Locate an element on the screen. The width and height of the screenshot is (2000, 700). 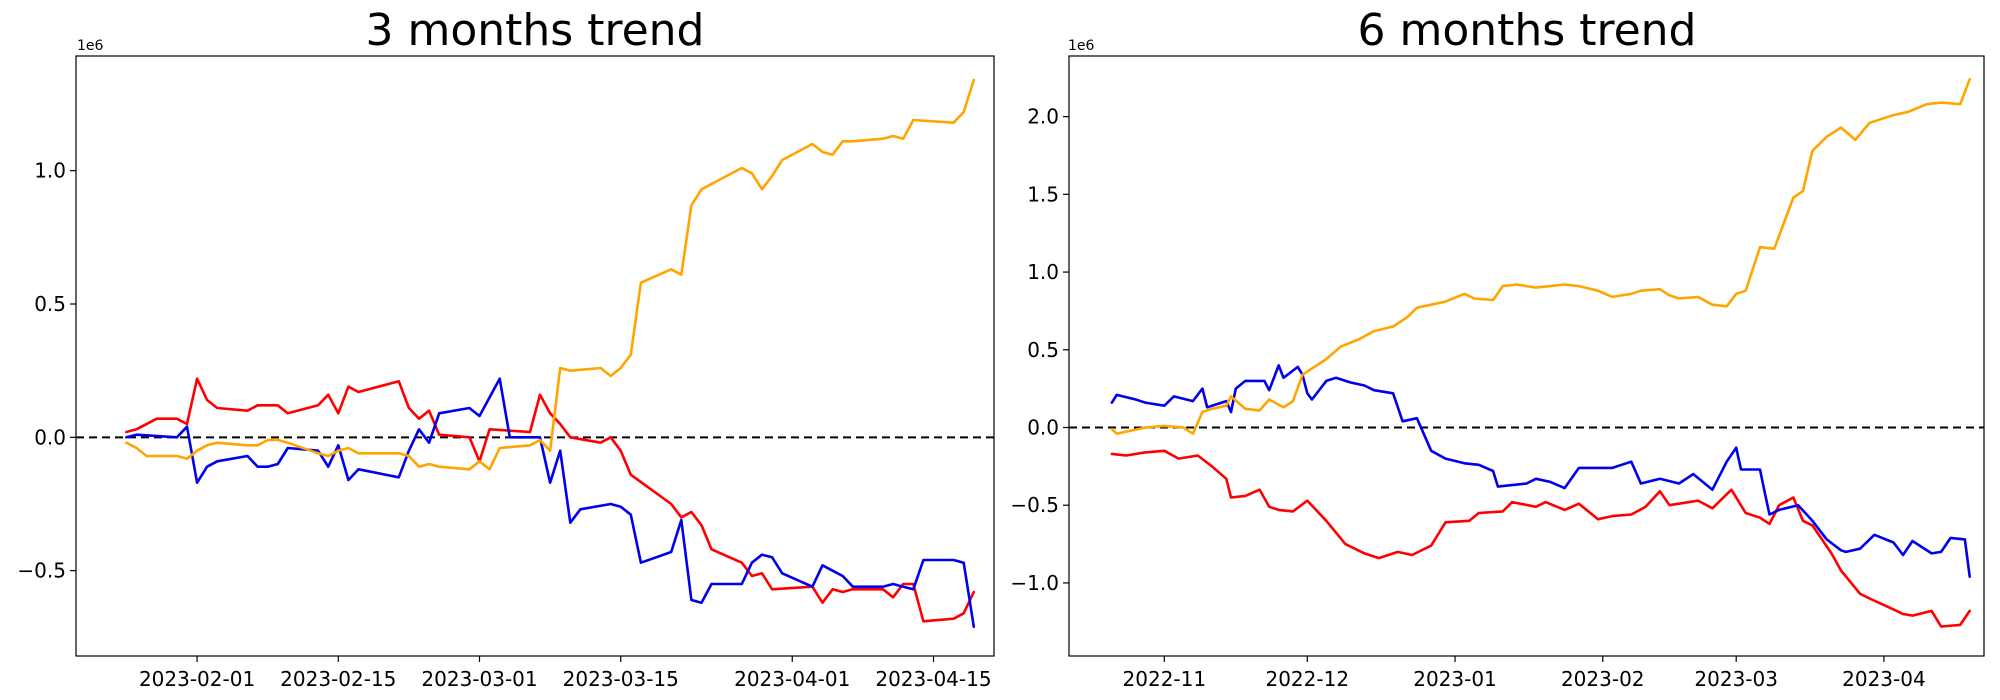
x-tick-label: 2023-03-01 is located at coordinates (479, 679).